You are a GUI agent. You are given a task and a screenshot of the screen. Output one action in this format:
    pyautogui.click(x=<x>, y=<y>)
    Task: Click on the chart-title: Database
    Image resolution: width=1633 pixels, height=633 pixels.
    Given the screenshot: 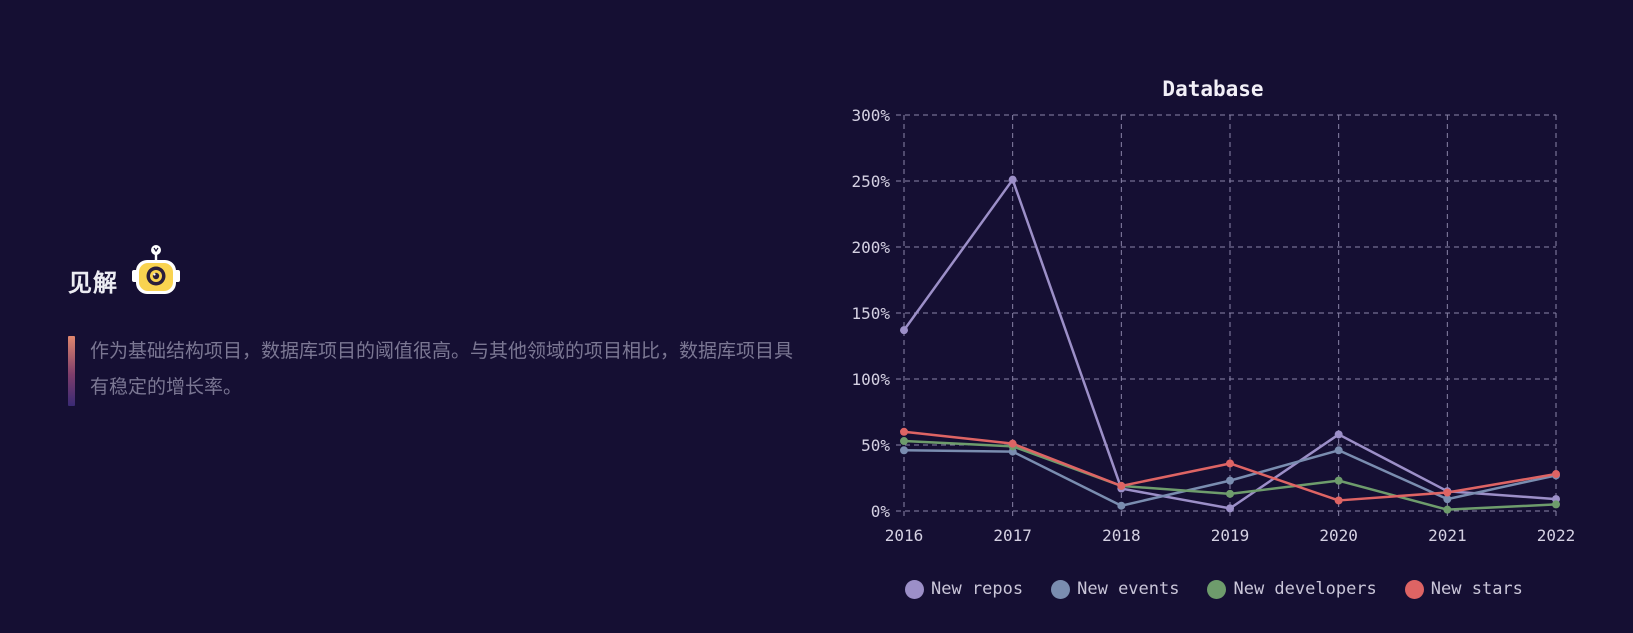 What is the action you would take?
    pyautogui.click(x=1212, y=89)
    